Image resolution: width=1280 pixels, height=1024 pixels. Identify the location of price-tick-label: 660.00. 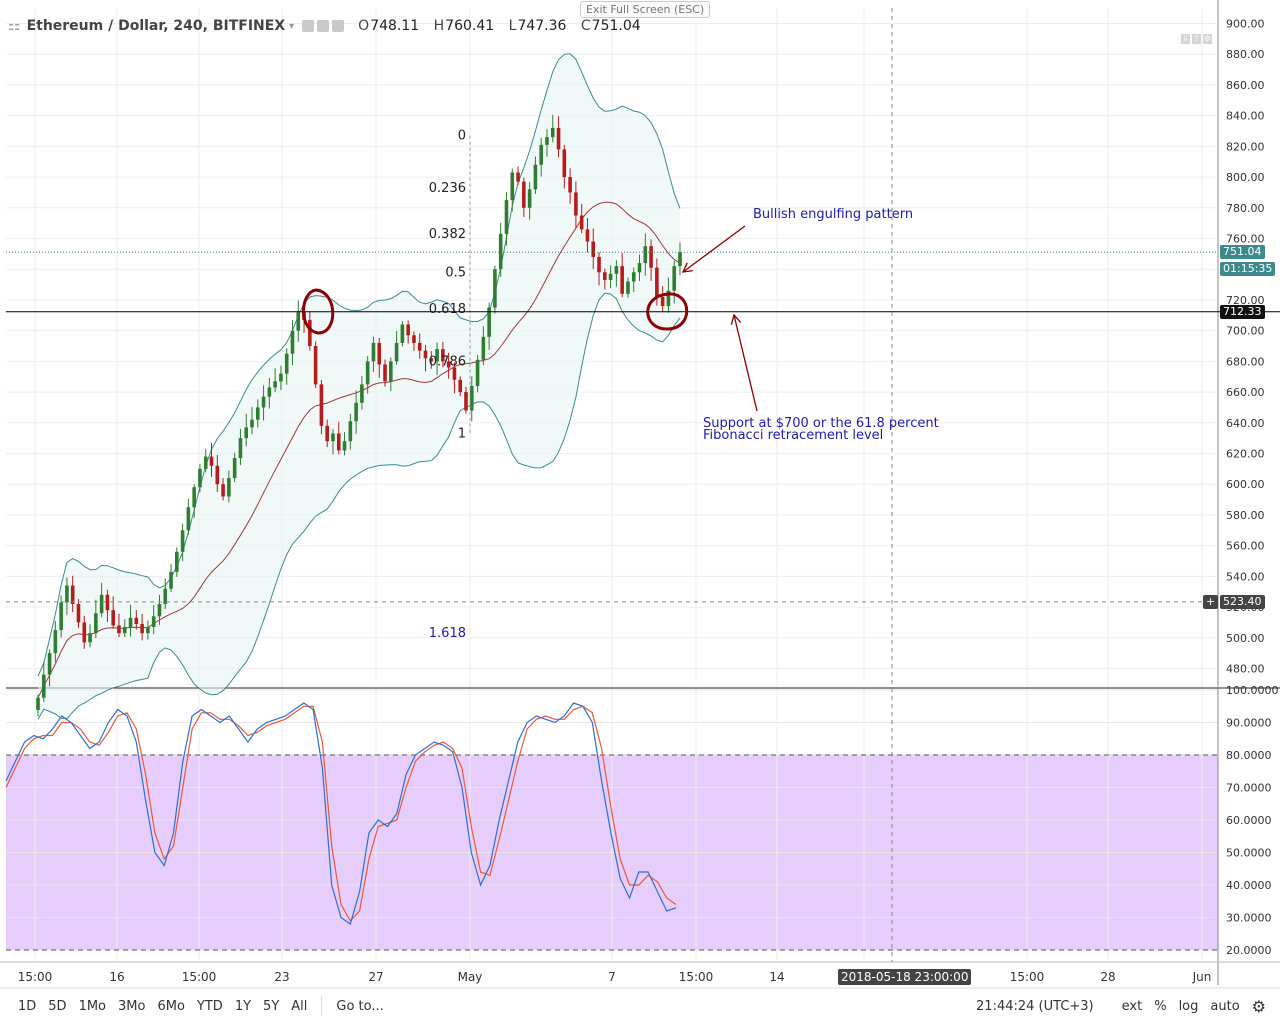
(1245, 392).